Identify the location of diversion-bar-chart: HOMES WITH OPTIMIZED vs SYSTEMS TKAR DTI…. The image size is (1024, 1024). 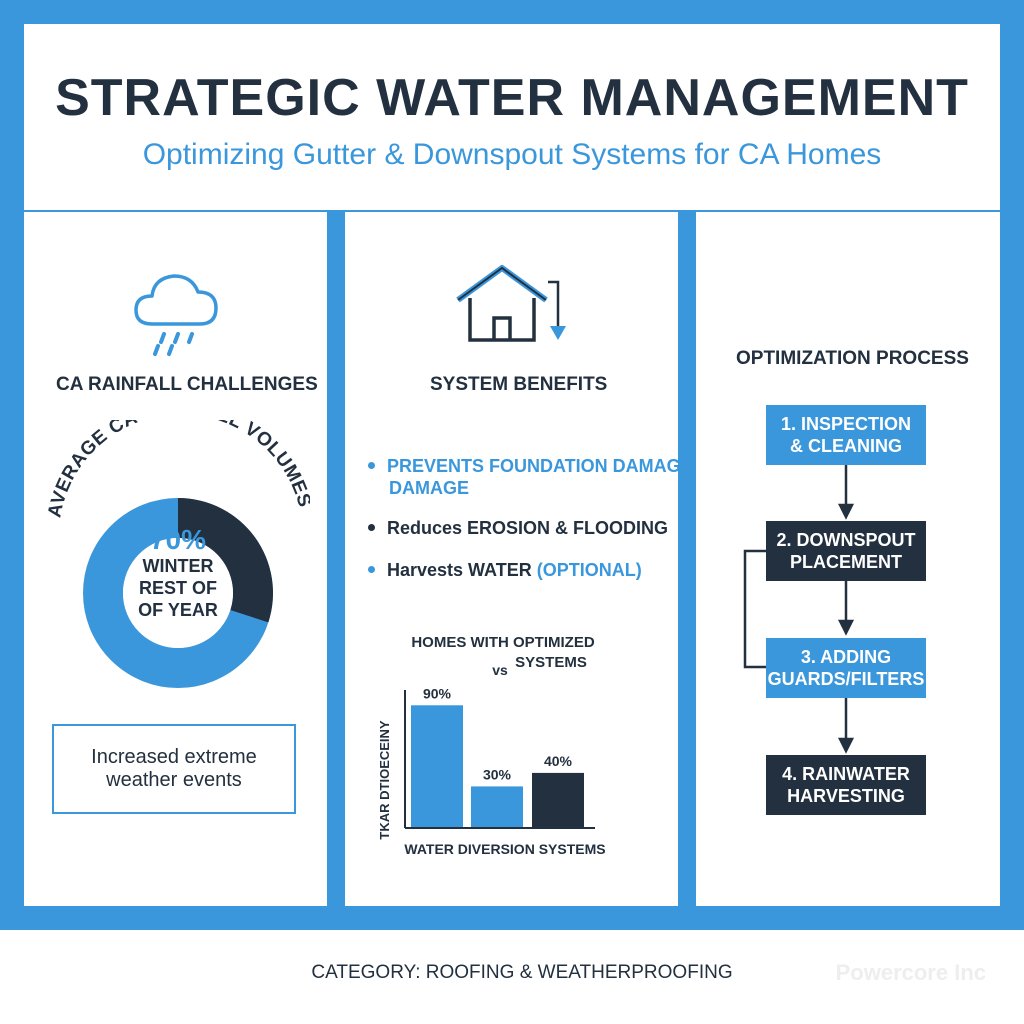
(491, 745).